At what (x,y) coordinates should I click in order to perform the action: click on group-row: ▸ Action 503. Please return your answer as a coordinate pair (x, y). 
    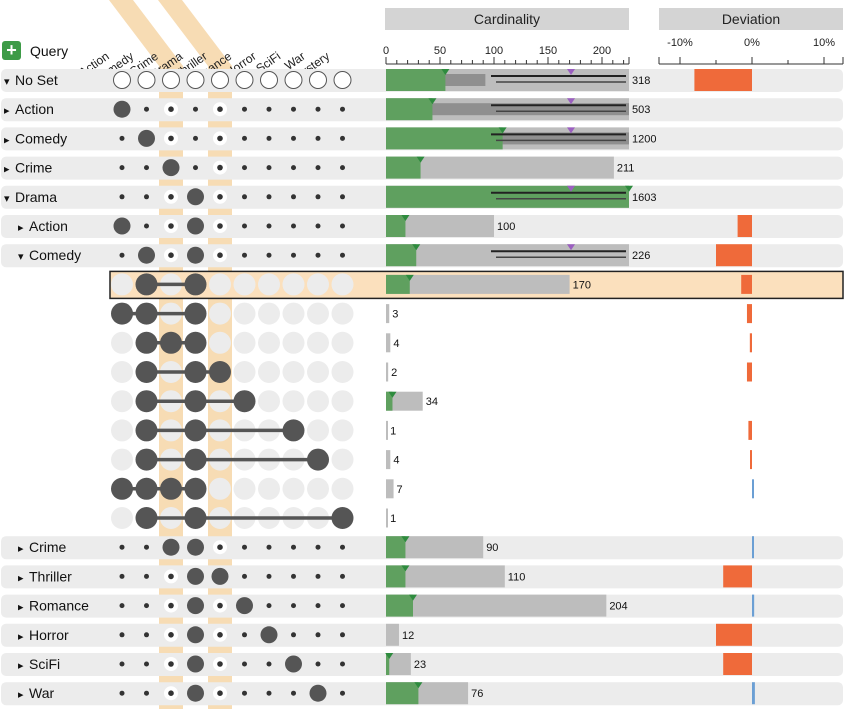
    Looking at the image, I should click on (422, 110).